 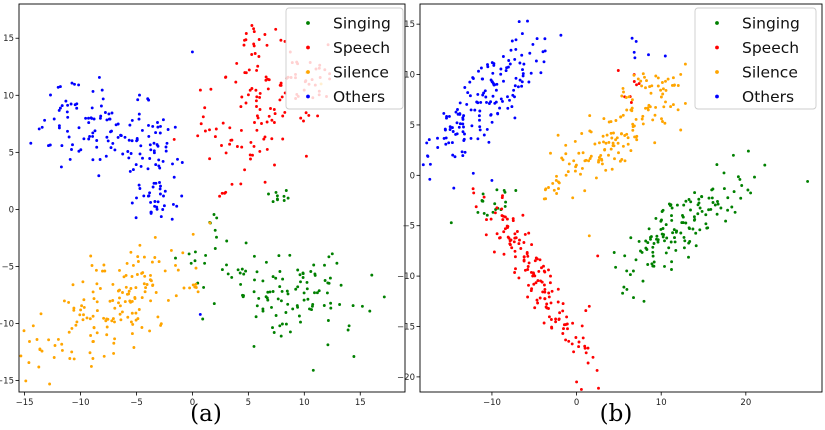 I want to click on y-tick-label: 10, so click(x=8, y=96).